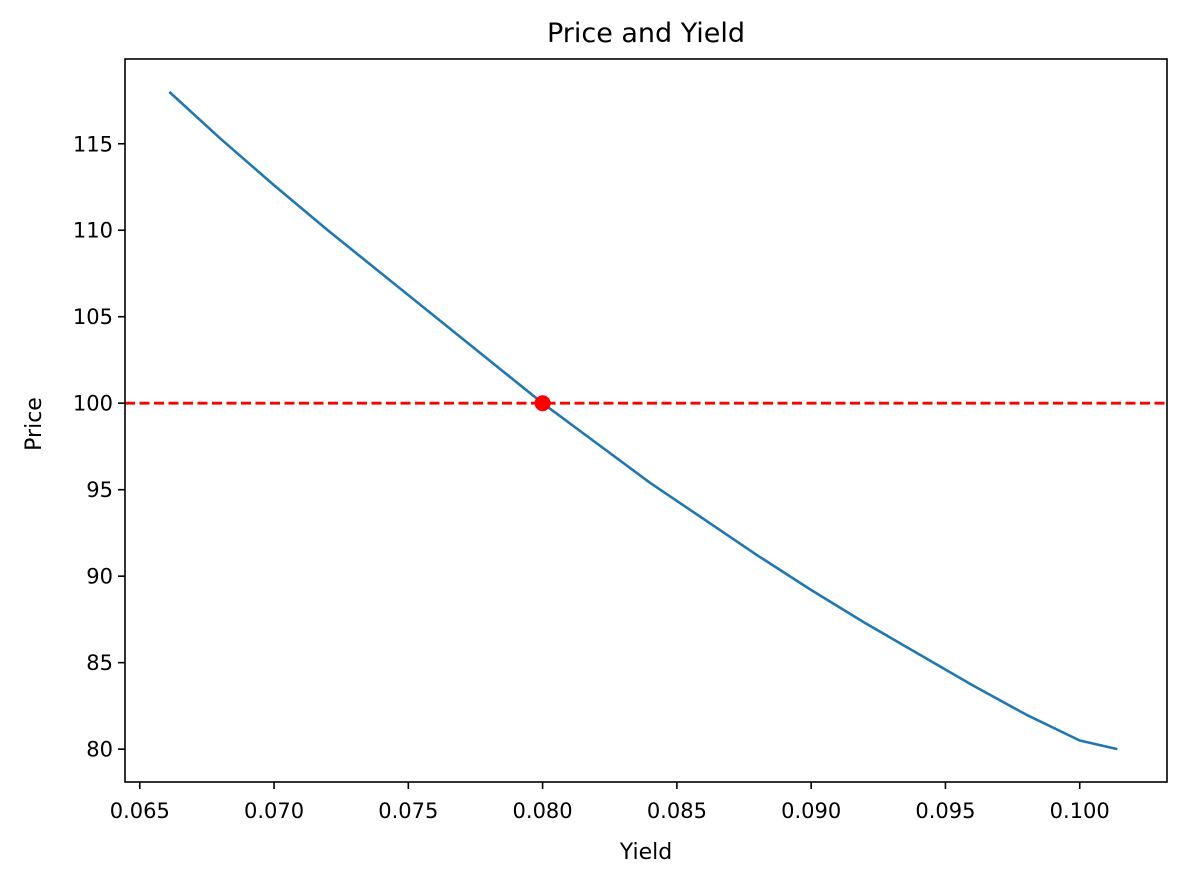 The height and width of the screenshot is (884, 1186). Describe the element at coordinates (610, 802) in the screenshot. I see `x-axis: 0.065 0.070 0.075 0.080 0.085 0.090 0.095 0.100` at that location.